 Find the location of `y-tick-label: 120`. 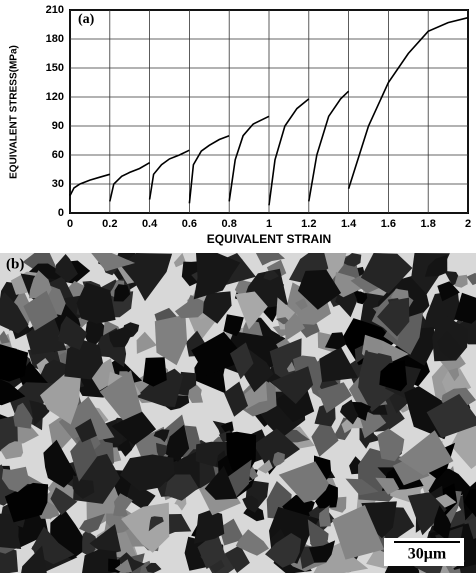

y-tick-label: 120 is located at coordinates (55, 97).